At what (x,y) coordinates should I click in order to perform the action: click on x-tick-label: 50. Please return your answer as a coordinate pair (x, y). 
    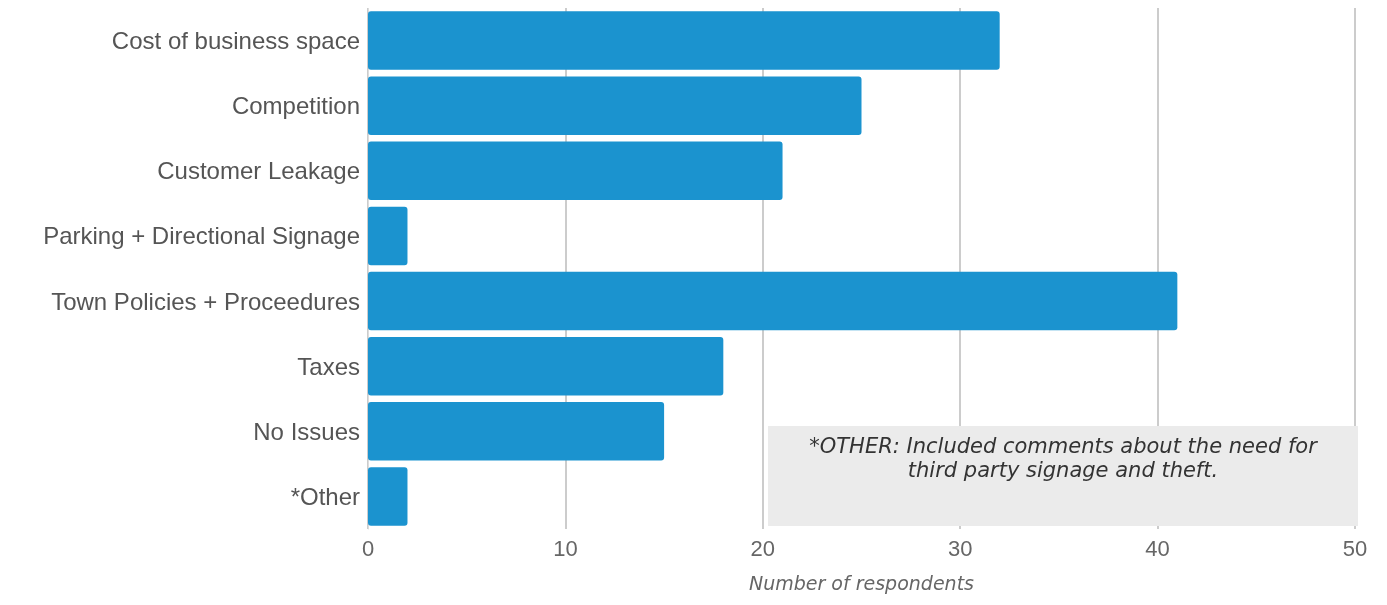
    Looking at the image, I should click on (1355, 548).